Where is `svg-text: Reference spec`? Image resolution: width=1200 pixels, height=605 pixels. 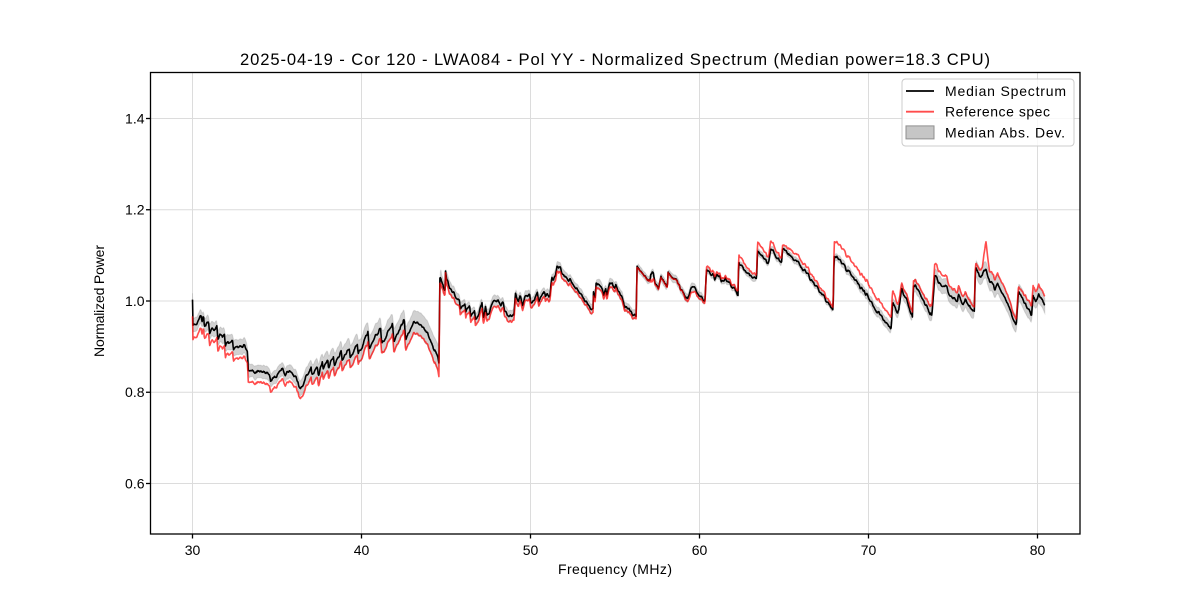 svg-text: Reference spec is located at coordinates (997, 112).